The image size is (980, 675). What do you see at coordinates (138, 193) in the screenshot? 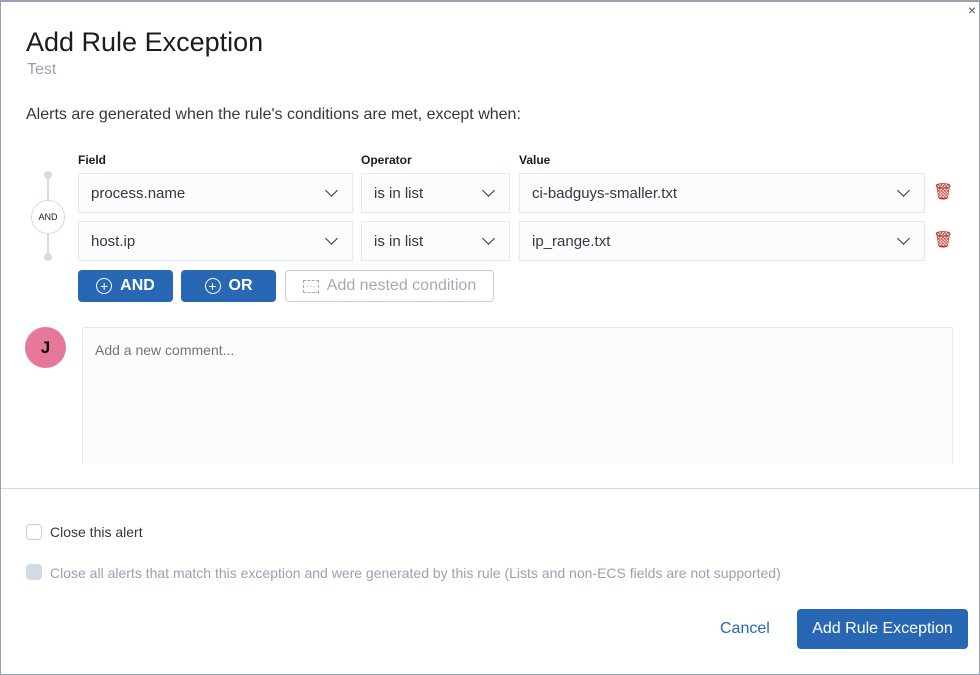
I see `field-value: process.name` at bounding box center [138, 193].